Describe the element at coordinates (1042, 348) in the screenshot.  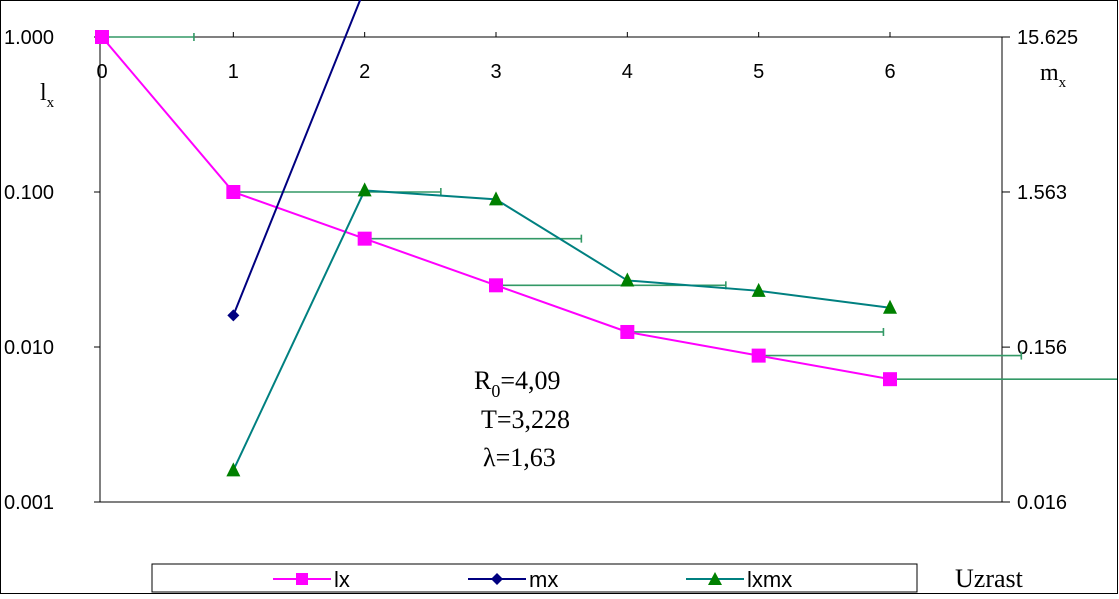
I see `right-tick-label: 0.156` at that location.